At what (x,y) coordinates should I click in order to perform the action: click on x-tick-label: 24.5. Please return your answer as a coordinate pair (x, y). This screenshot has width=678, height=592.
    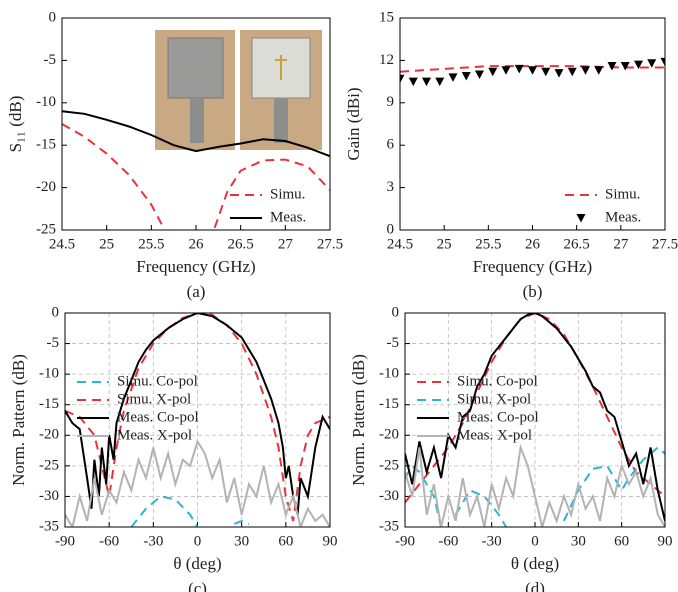
    Looking at the image, I should click on (400, 244).